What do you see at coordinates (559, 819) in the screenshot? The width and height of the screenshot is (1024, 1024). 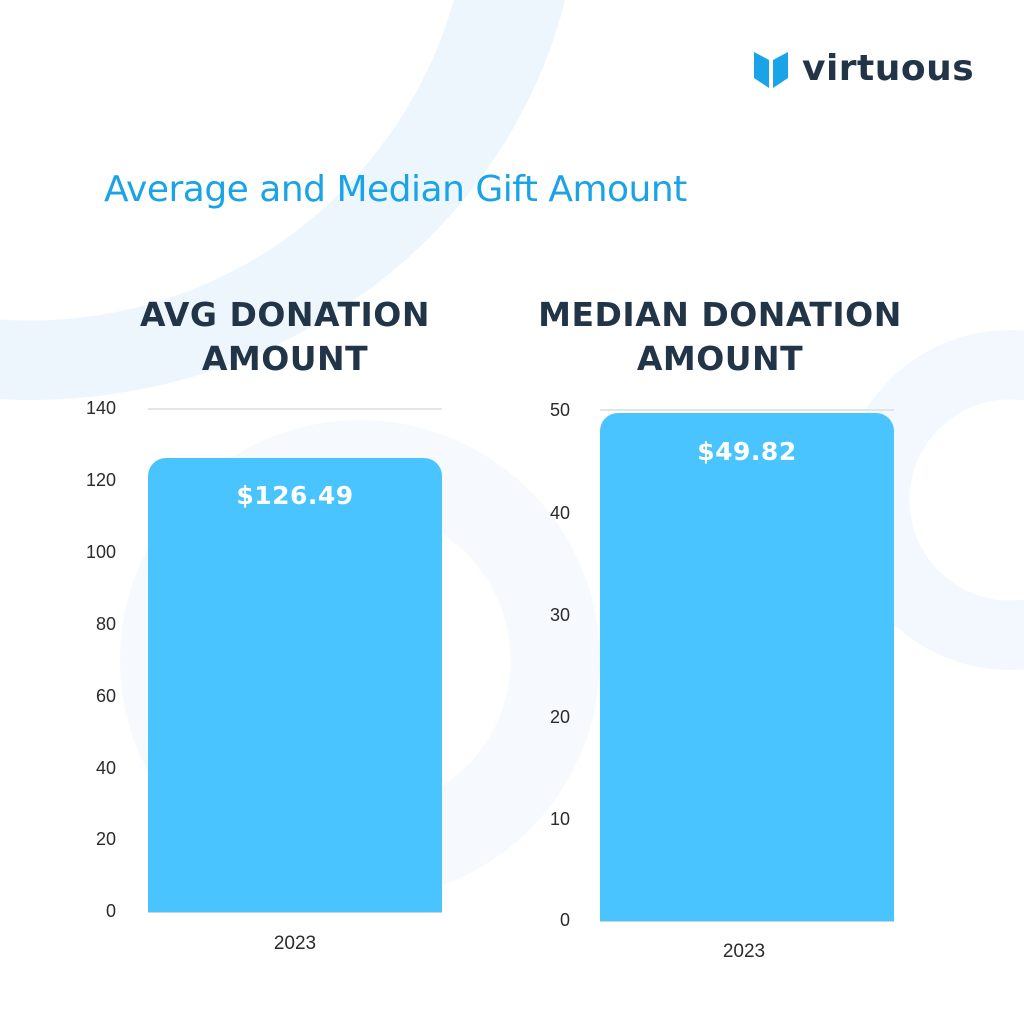 I see `median-y-tick: 10` at bounding box center [559, 819].